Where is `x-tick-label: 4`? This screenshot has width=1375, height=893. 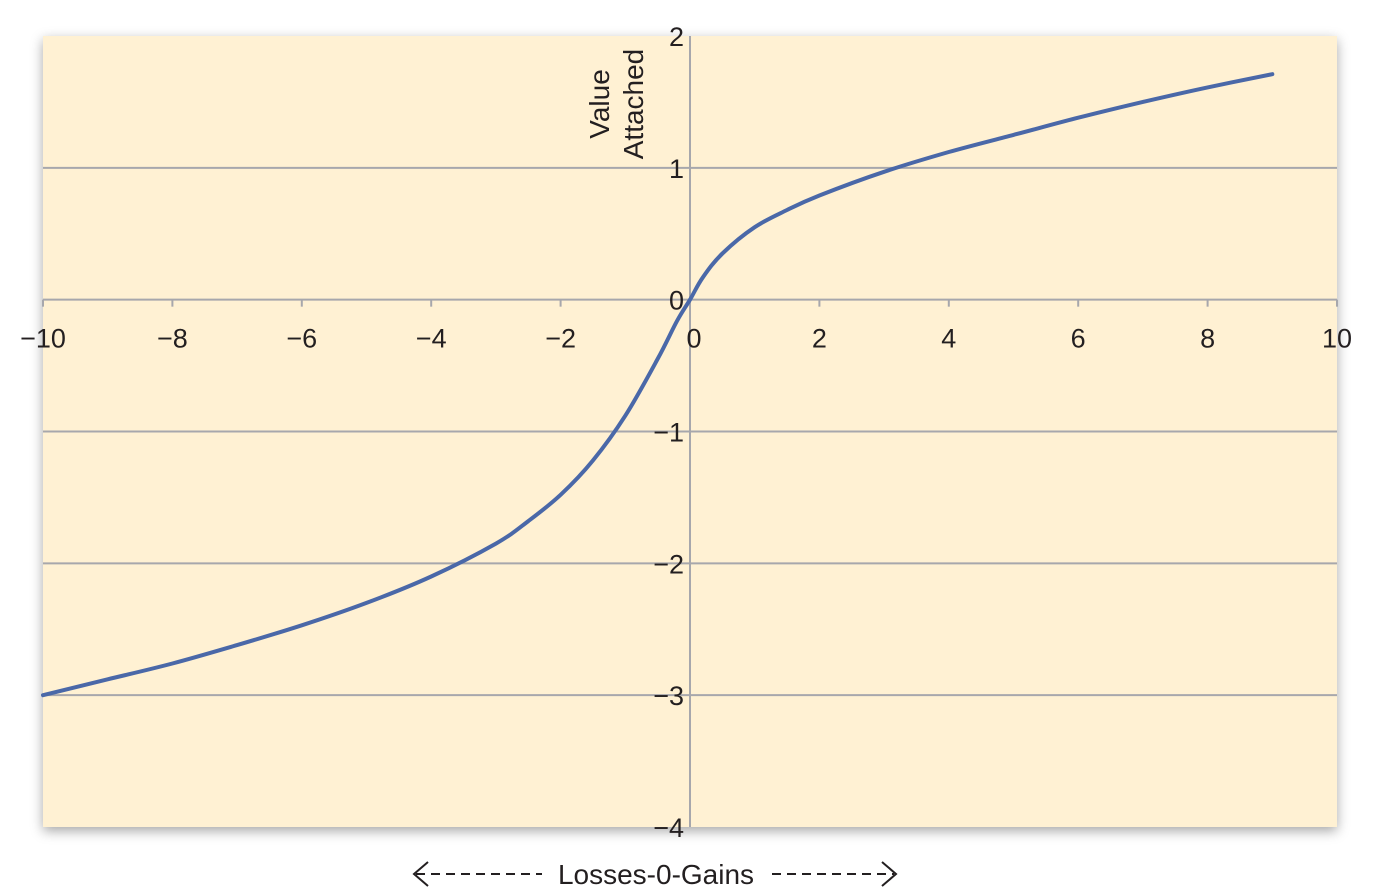
x-tick-label: 4 is located at coordinates (948, 339).